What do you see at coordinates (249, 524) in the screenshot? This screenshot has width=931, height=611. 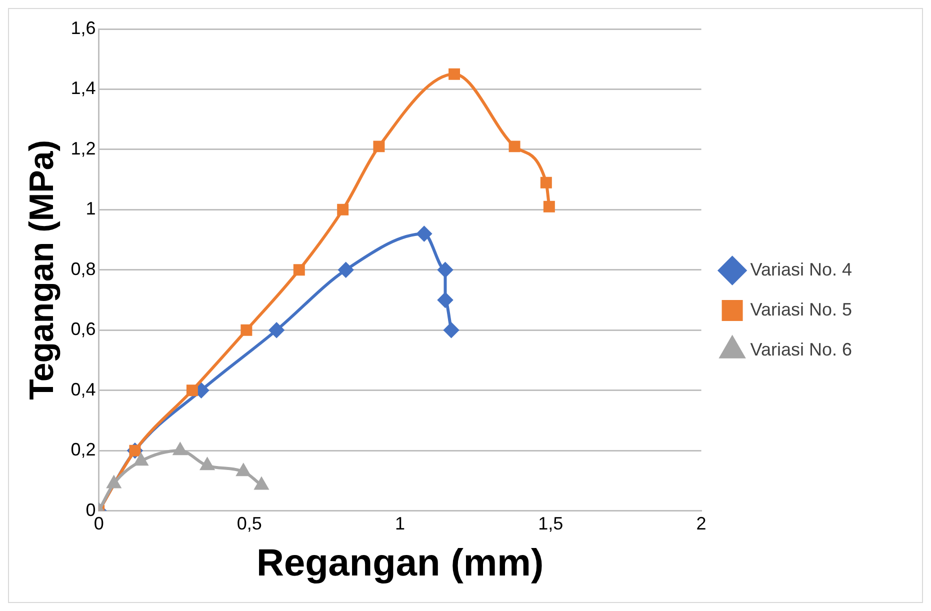 I see `x-tick-label: 0,5` at bounding box center [249, 524].